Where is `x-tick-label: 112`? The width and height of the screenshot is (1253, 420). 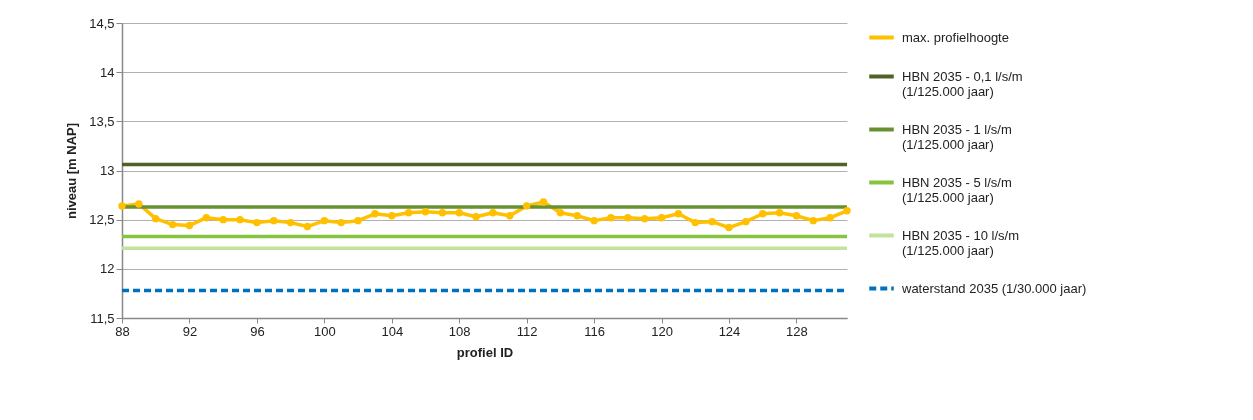
x-tick-label: 112 is located at coordinates (527, 331).